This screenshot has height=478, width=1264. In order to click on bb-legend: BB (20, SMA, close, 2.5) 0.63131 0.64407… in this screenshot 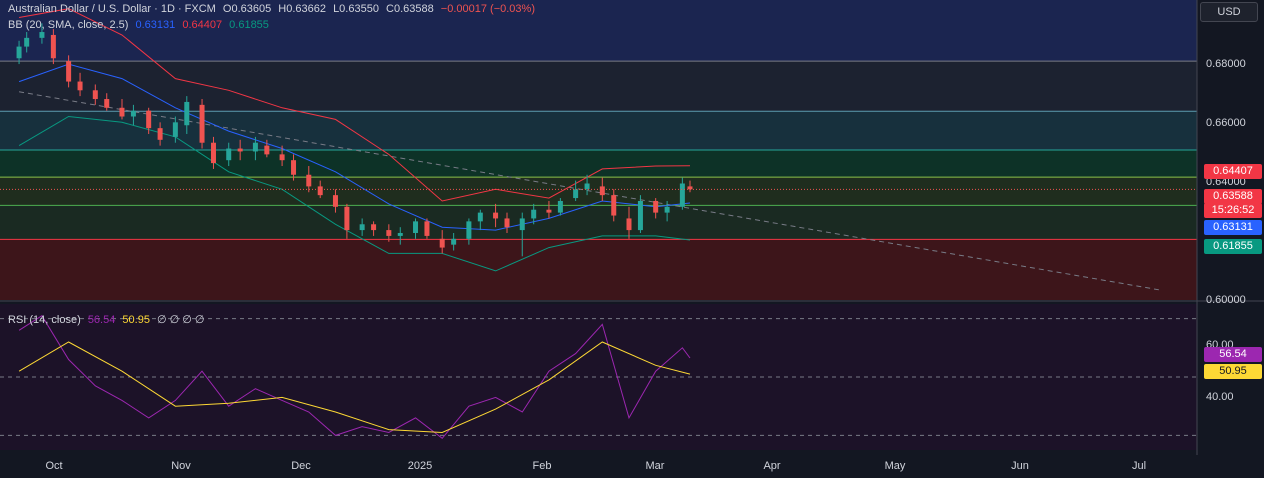, I will do `click(140, 25)`.